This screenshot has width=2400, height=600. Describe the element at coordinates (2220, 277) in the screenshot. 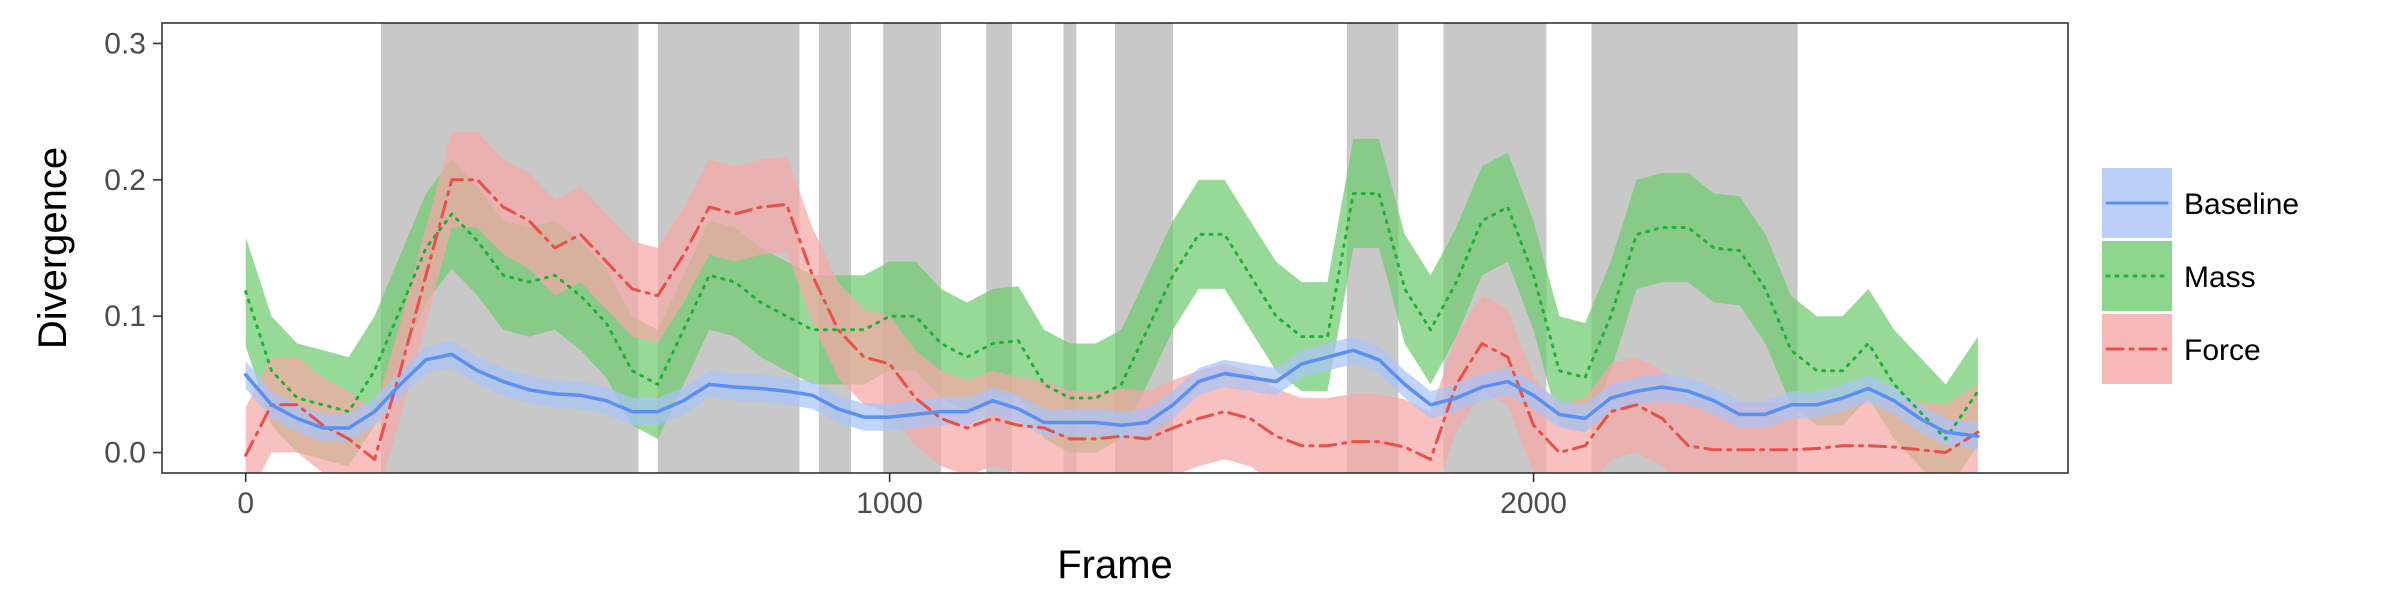

I see `legend-label-mass: Mass` at that location.